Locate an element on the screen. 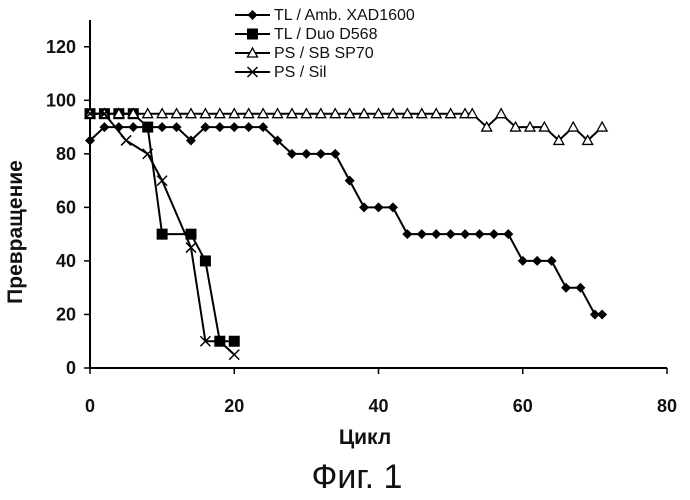 The image size is (690, 500). y-tick-label: 40 is located at coordinates (66, 261).